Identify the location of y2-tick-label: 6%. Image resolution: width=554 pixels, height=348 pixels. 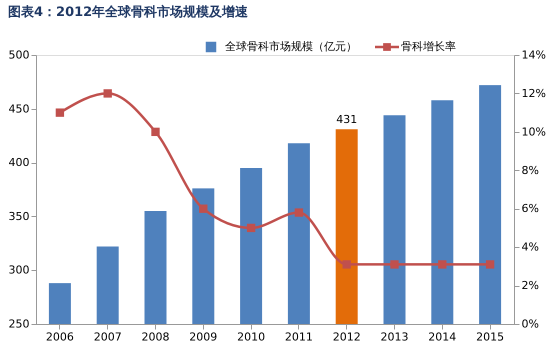
(530, 209).